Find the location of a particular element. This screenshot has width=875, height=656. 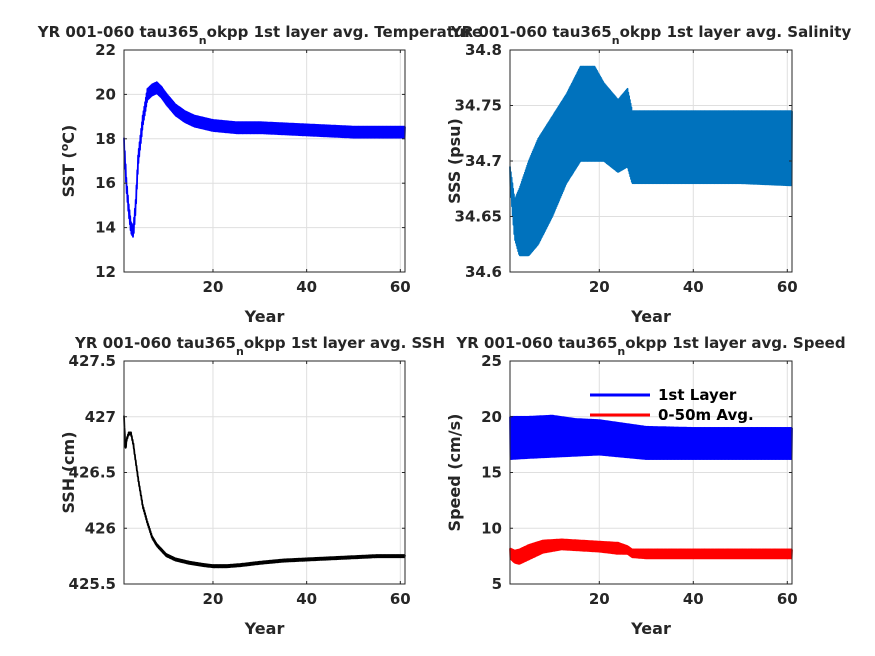

y-tick-label: 14 is located at coordinates (105, 228).